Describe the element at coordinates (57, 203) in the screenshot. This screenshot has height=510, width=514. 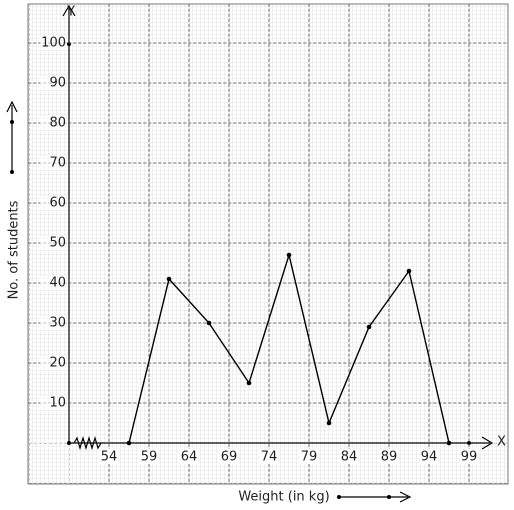
I see `y-tick-label: 60` at that location.